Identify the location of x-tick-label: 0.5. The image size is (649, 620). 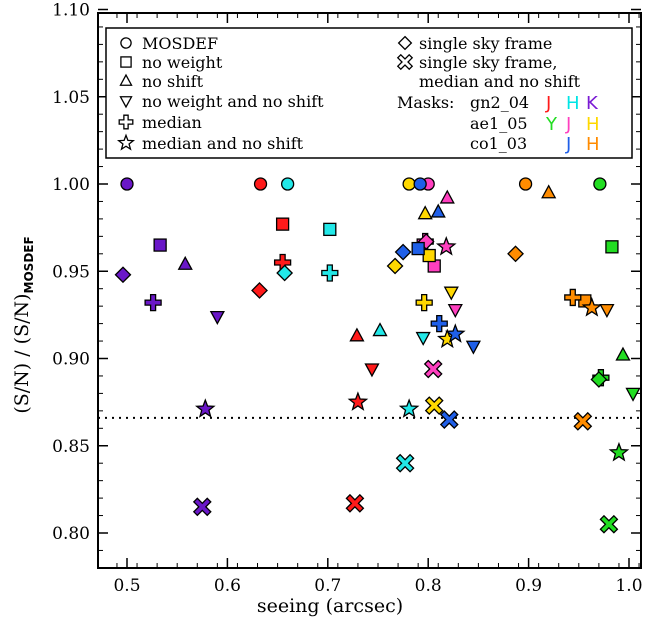
(126, 586).